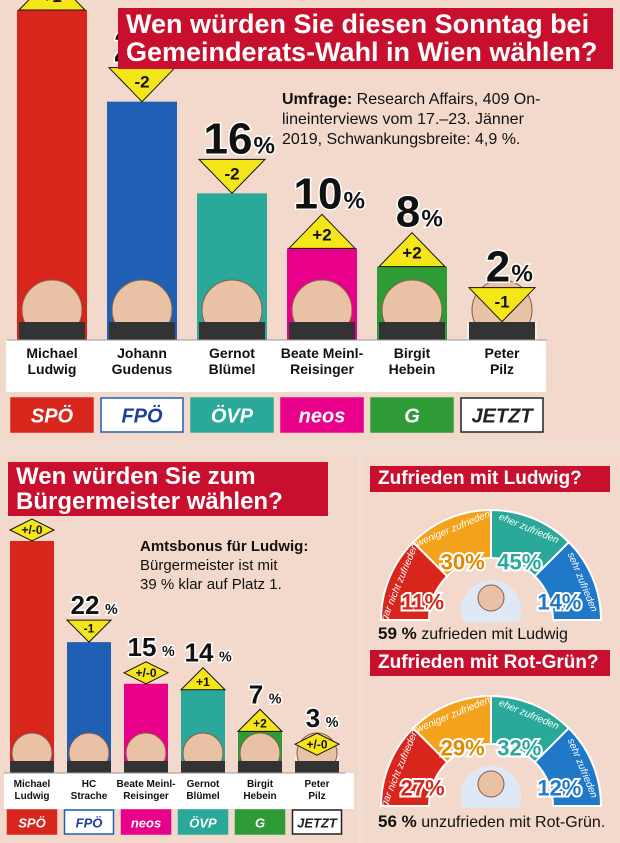  What do you see at coordinates (203, 796) in the screenshot?
I see `name-label-3: Blümel` at bounding box center [203, 796].